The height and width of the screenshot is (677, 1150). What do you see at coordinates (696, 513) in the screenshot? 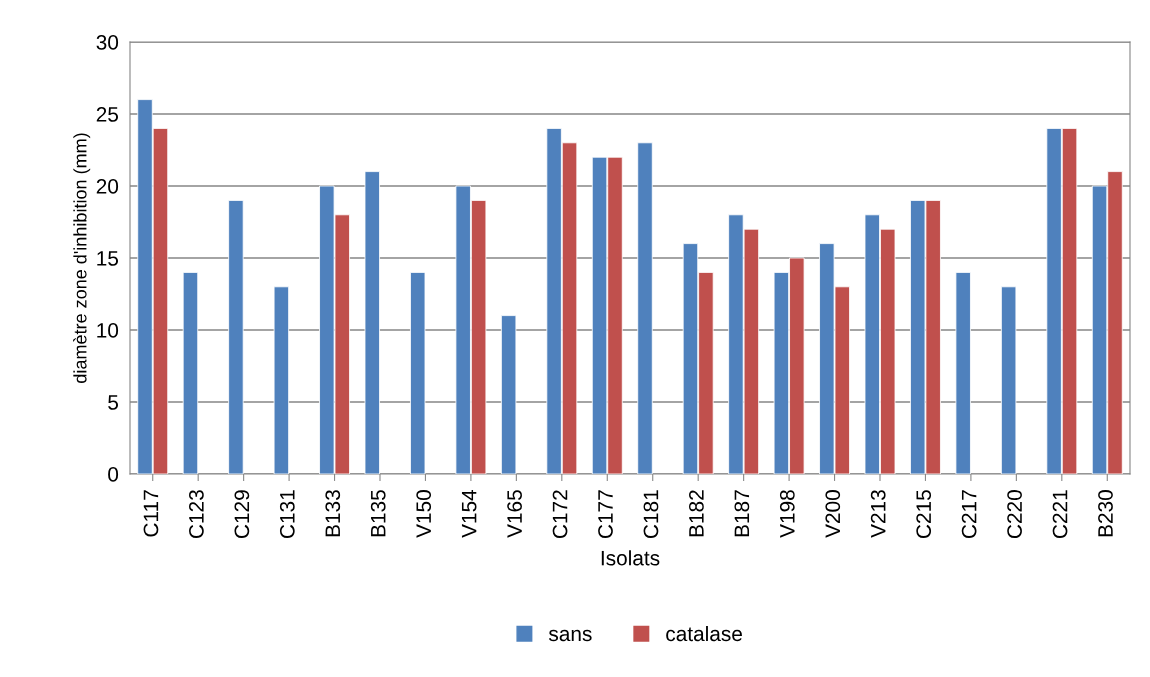
I see `x-tick-label: B182` at bounding box center [696, 513].